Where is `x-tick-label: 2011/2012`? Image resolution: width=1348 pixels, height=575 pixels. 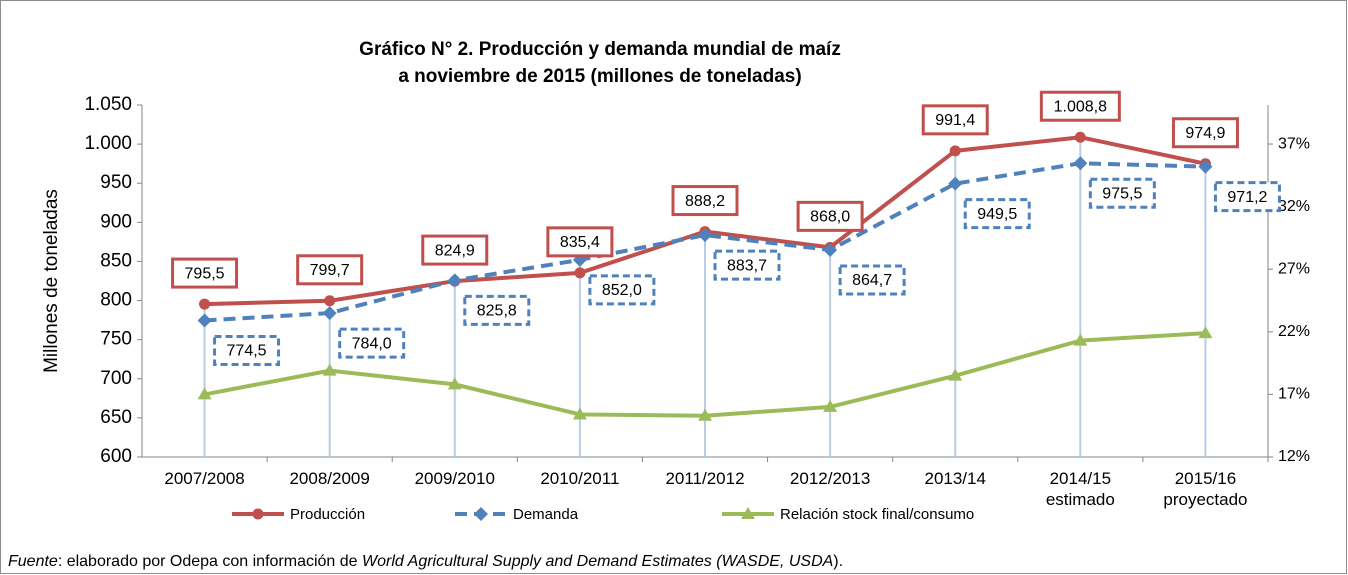 x-tick-label: 2011/2012 is located at coordinates (705, 478).